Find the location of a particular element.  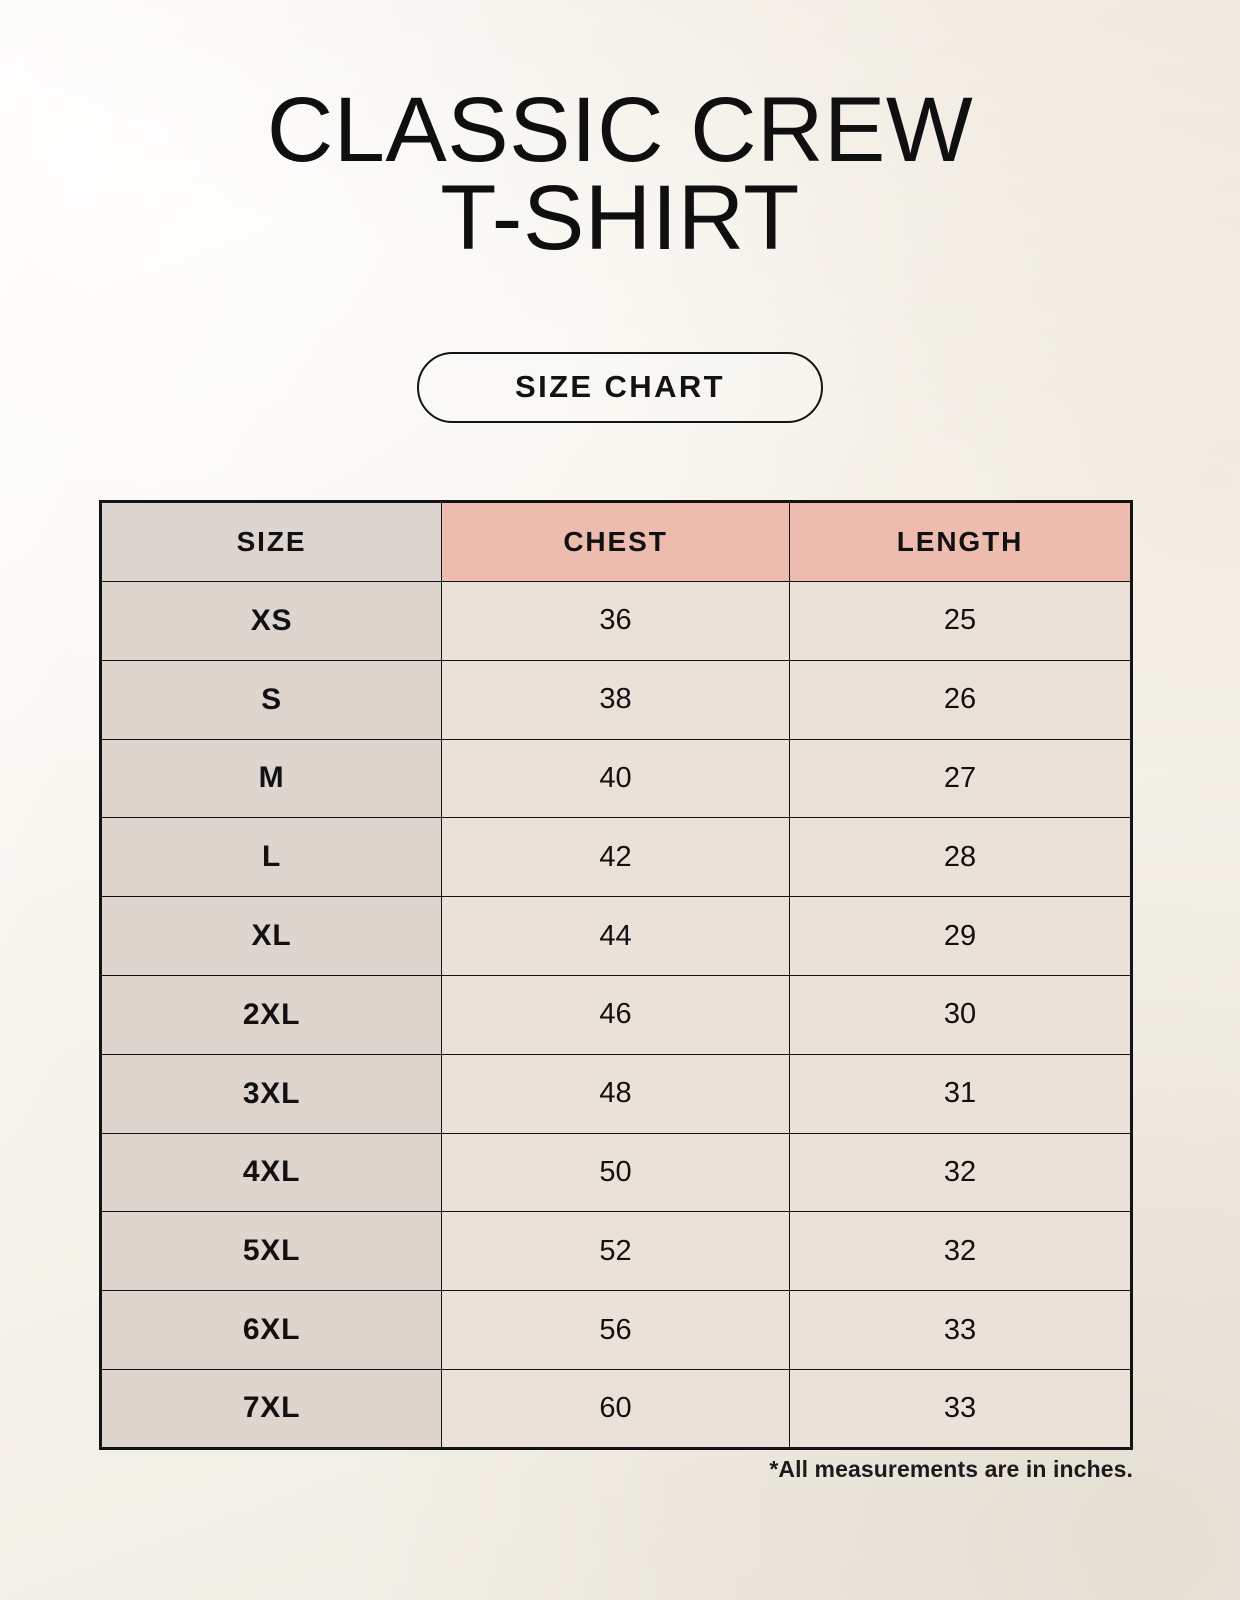

table-header-row: SIZE CHEST LENGTH is located at coordinates (615, 541).